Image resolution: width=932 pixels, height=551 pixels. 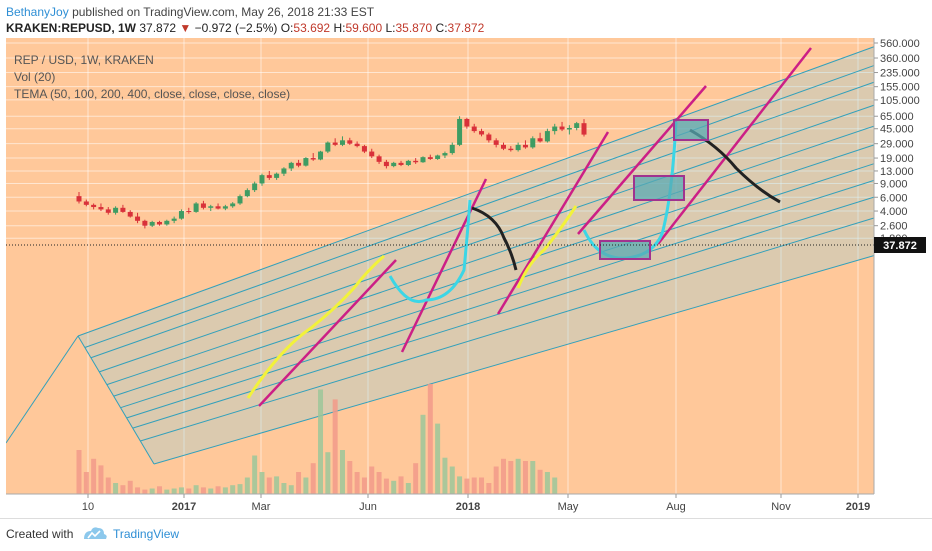 What do you see at coordinates (95, 534) in the screenshot?
I see `tradingview-logo-icon` at bounding box center [95, 534].